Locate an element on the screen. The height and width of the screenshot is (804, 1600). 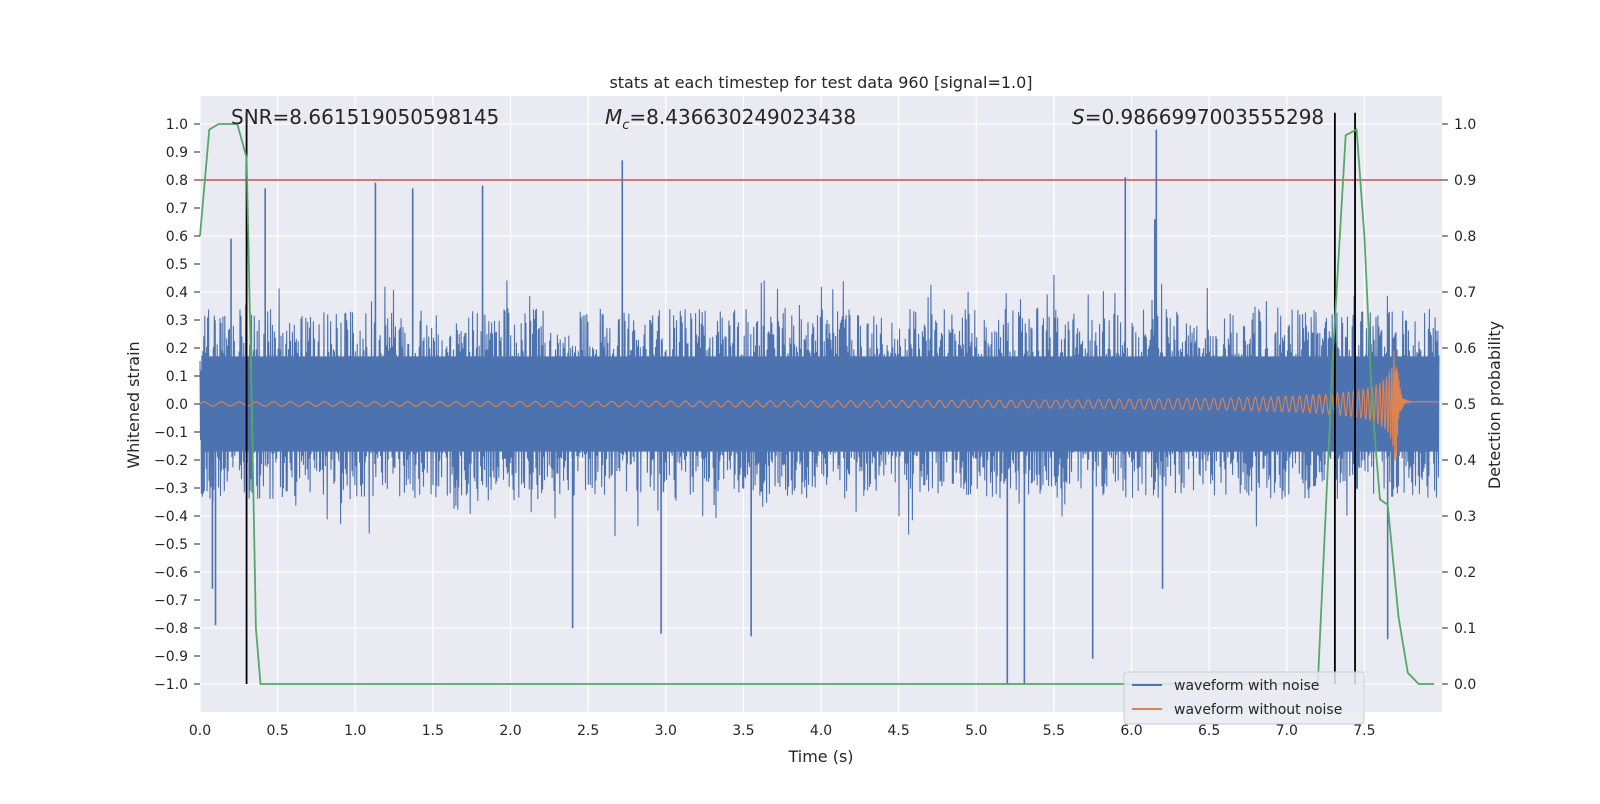
s-annotation: S=0.9866997003555298 is located at coordinates (1198, 117).